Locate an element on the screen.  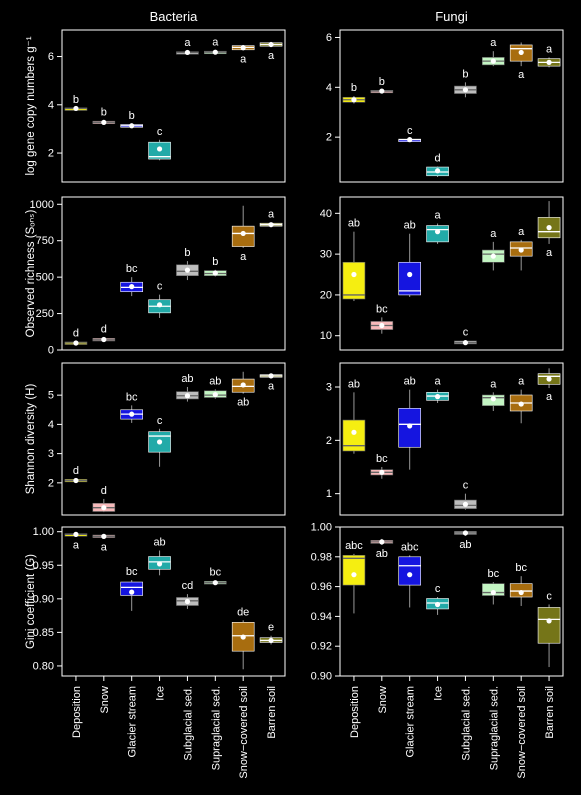
significance-letter: abc is located at coordinates (354, 546).